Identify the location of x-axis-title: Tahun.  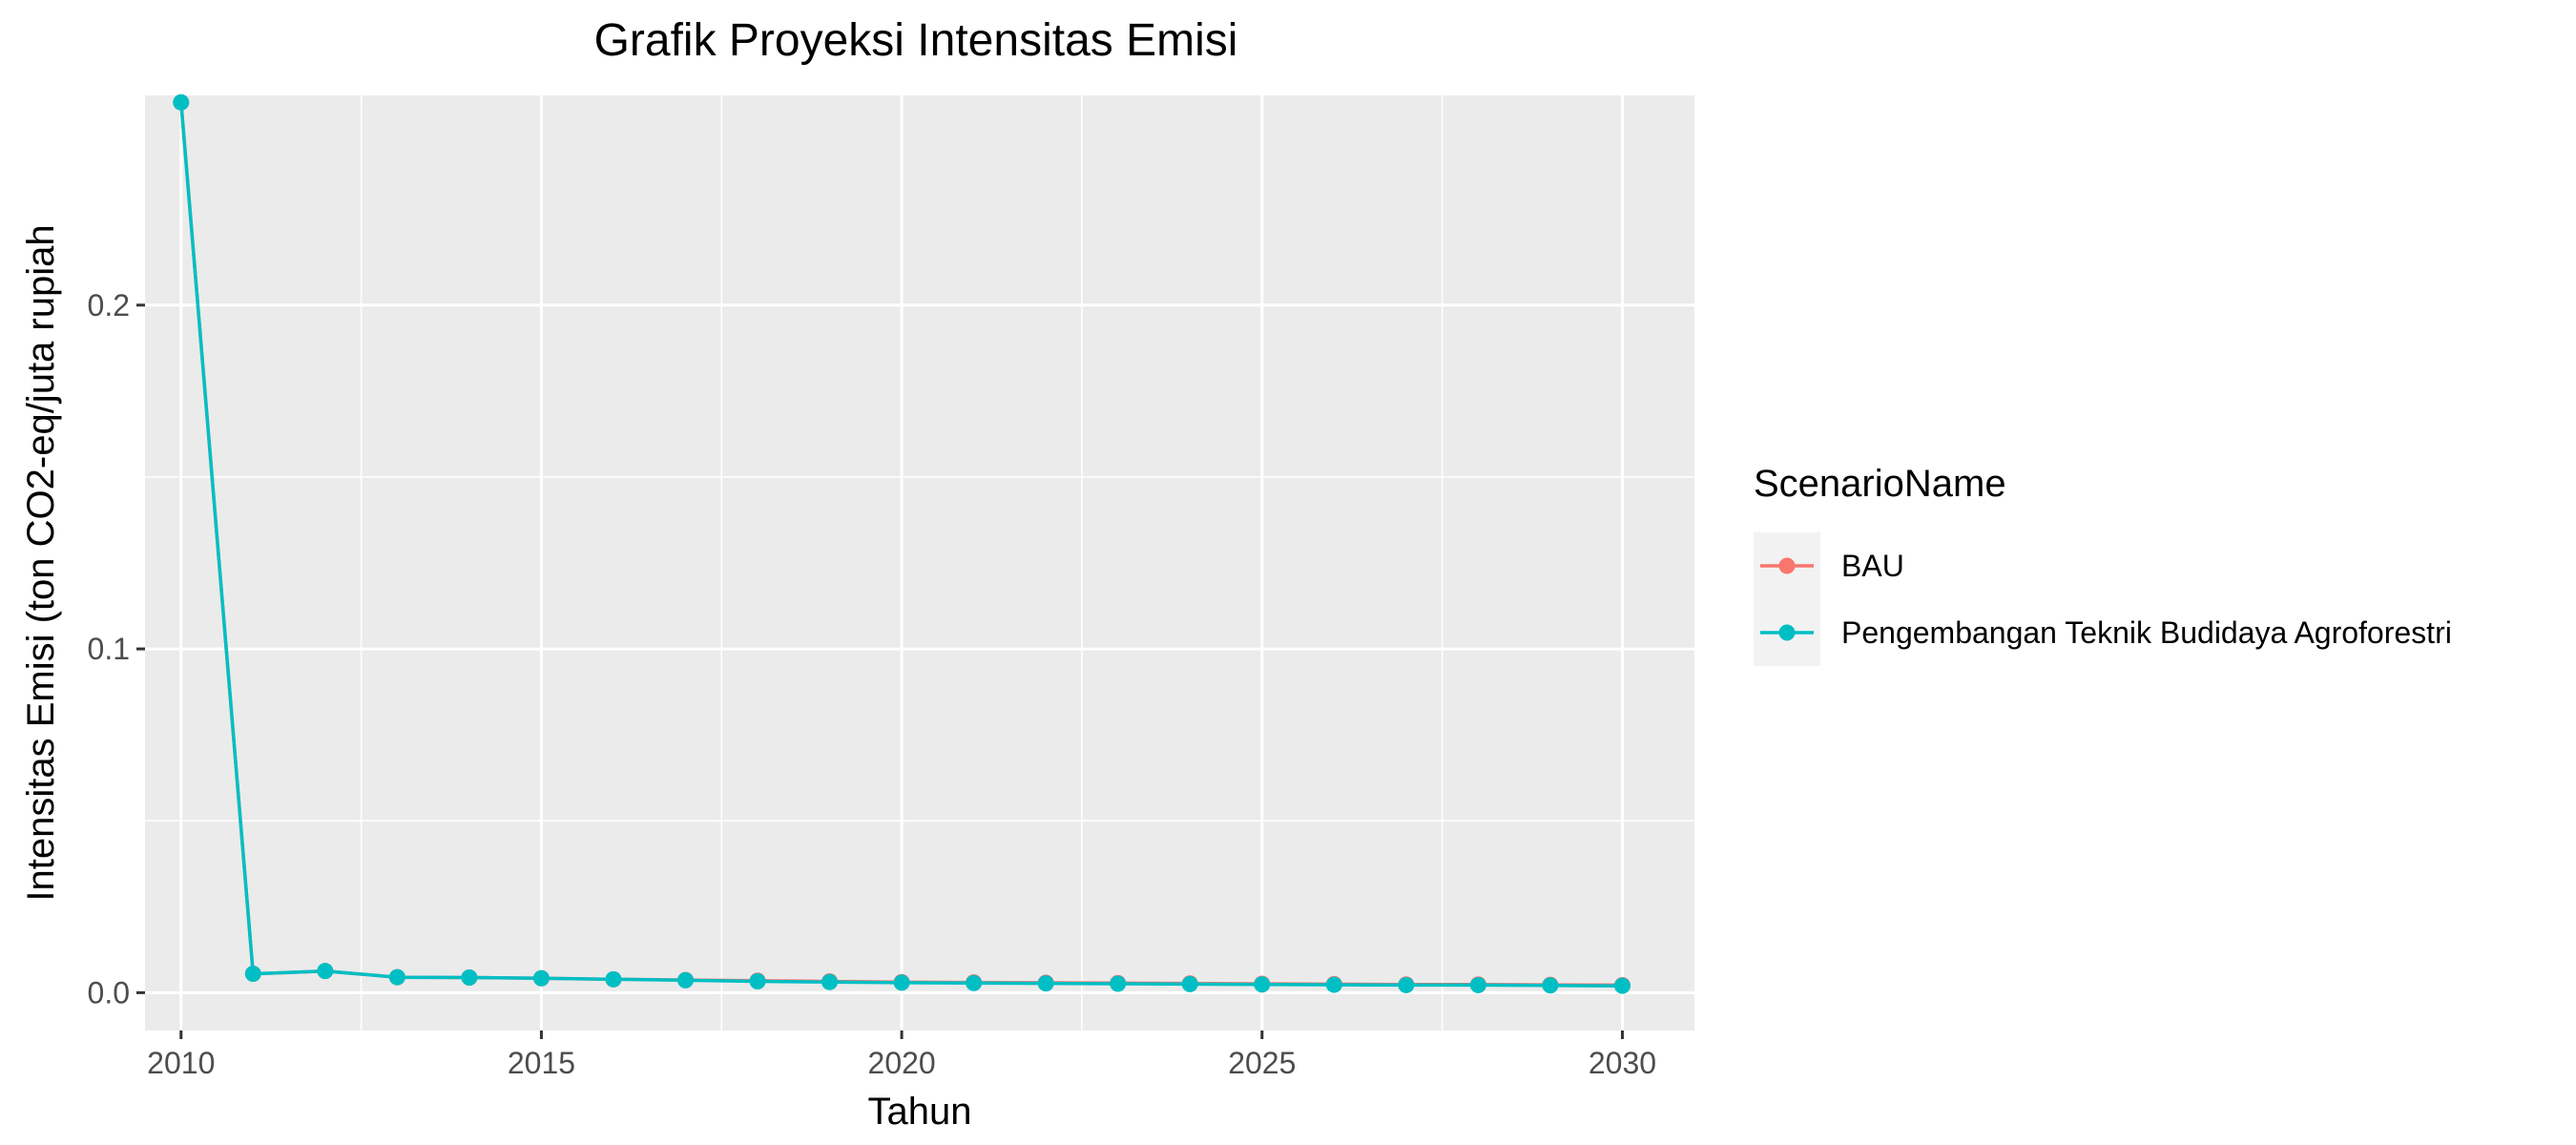
(920, 1112).